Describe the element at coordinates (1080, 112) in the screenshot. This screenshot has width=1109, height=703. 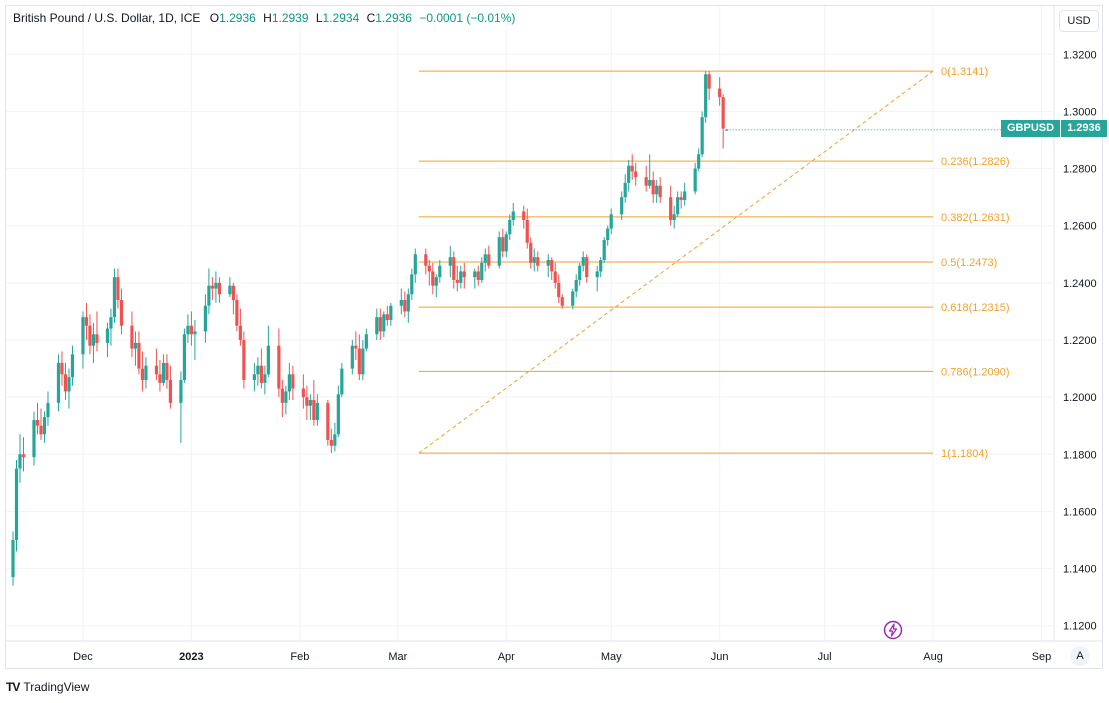
I see `y-tick-label: 1.3000` at that location.